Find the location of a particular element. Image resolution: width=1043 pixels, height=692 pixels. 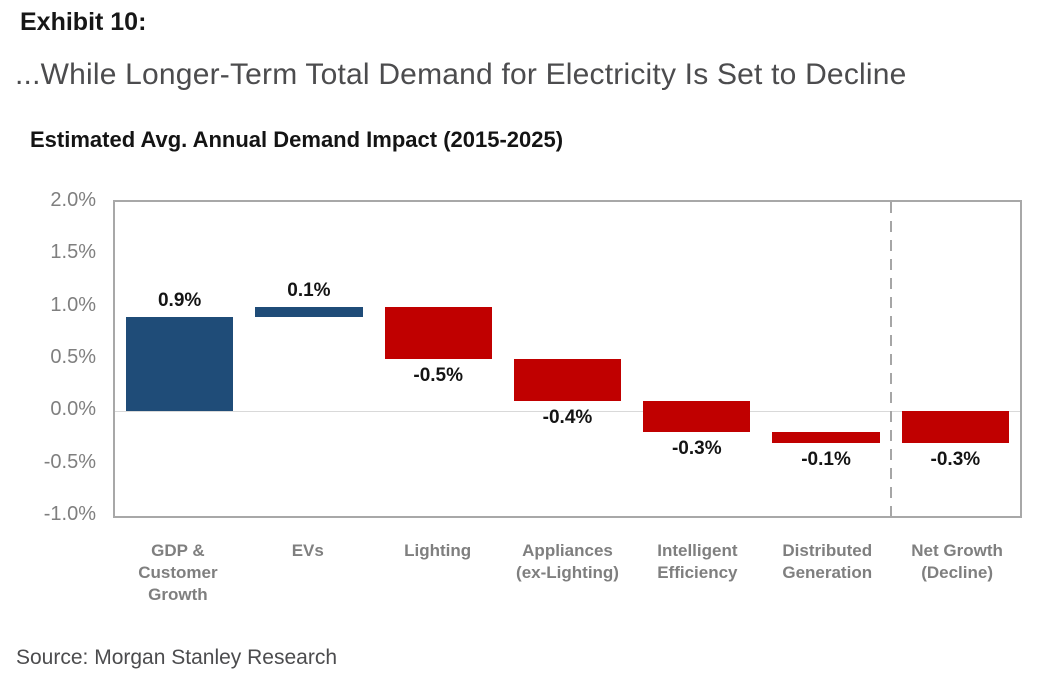

x-category-label-appliances-ex-lighting: Appliances (ex-Lighting) is located at coordinates (567, 562).